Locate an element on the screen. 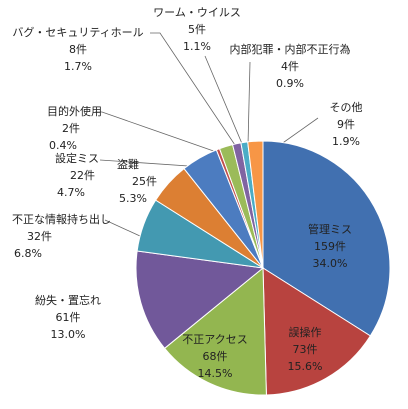 The height and width of the screenshot is (409, 408). slice-label: 紛失・置忘れ is located at coordinates (68, 300).